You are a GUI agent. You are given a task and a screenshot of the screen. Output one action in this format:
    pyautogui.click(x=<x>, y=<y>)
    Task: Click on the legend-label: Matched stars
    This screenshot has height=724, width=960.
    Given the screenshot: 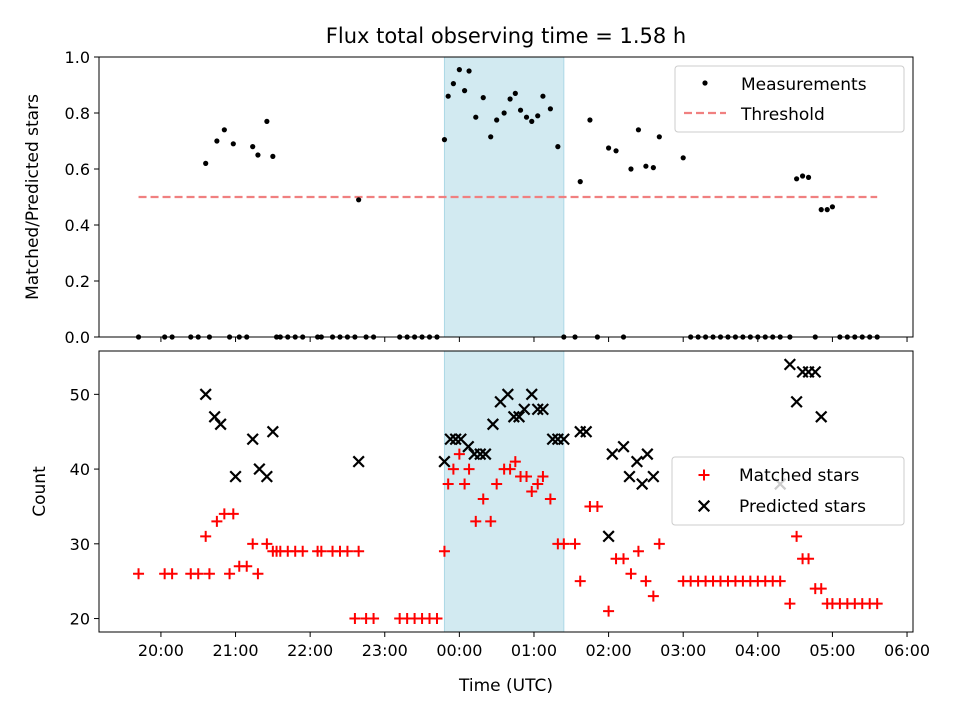 What is the action you would take?
    pyautogui.click(x=799, y=476)
    